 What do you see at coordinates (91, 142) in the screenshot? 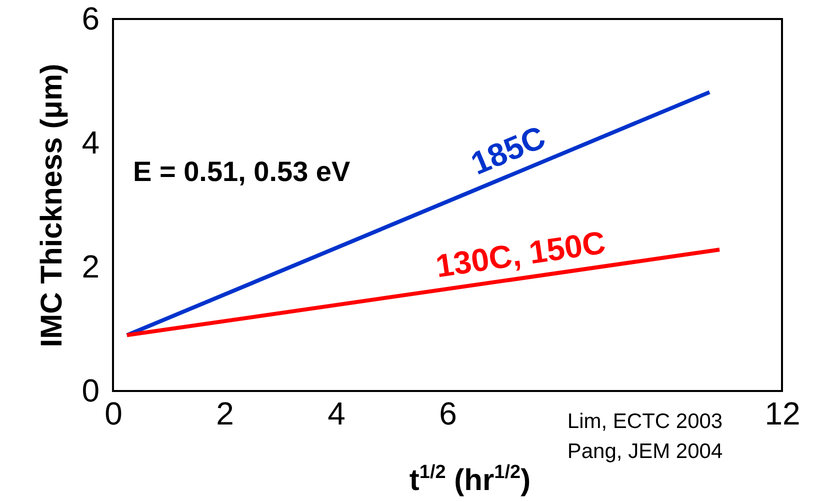
I see `y-tick-label: 4` at bounding box center [91, 142].